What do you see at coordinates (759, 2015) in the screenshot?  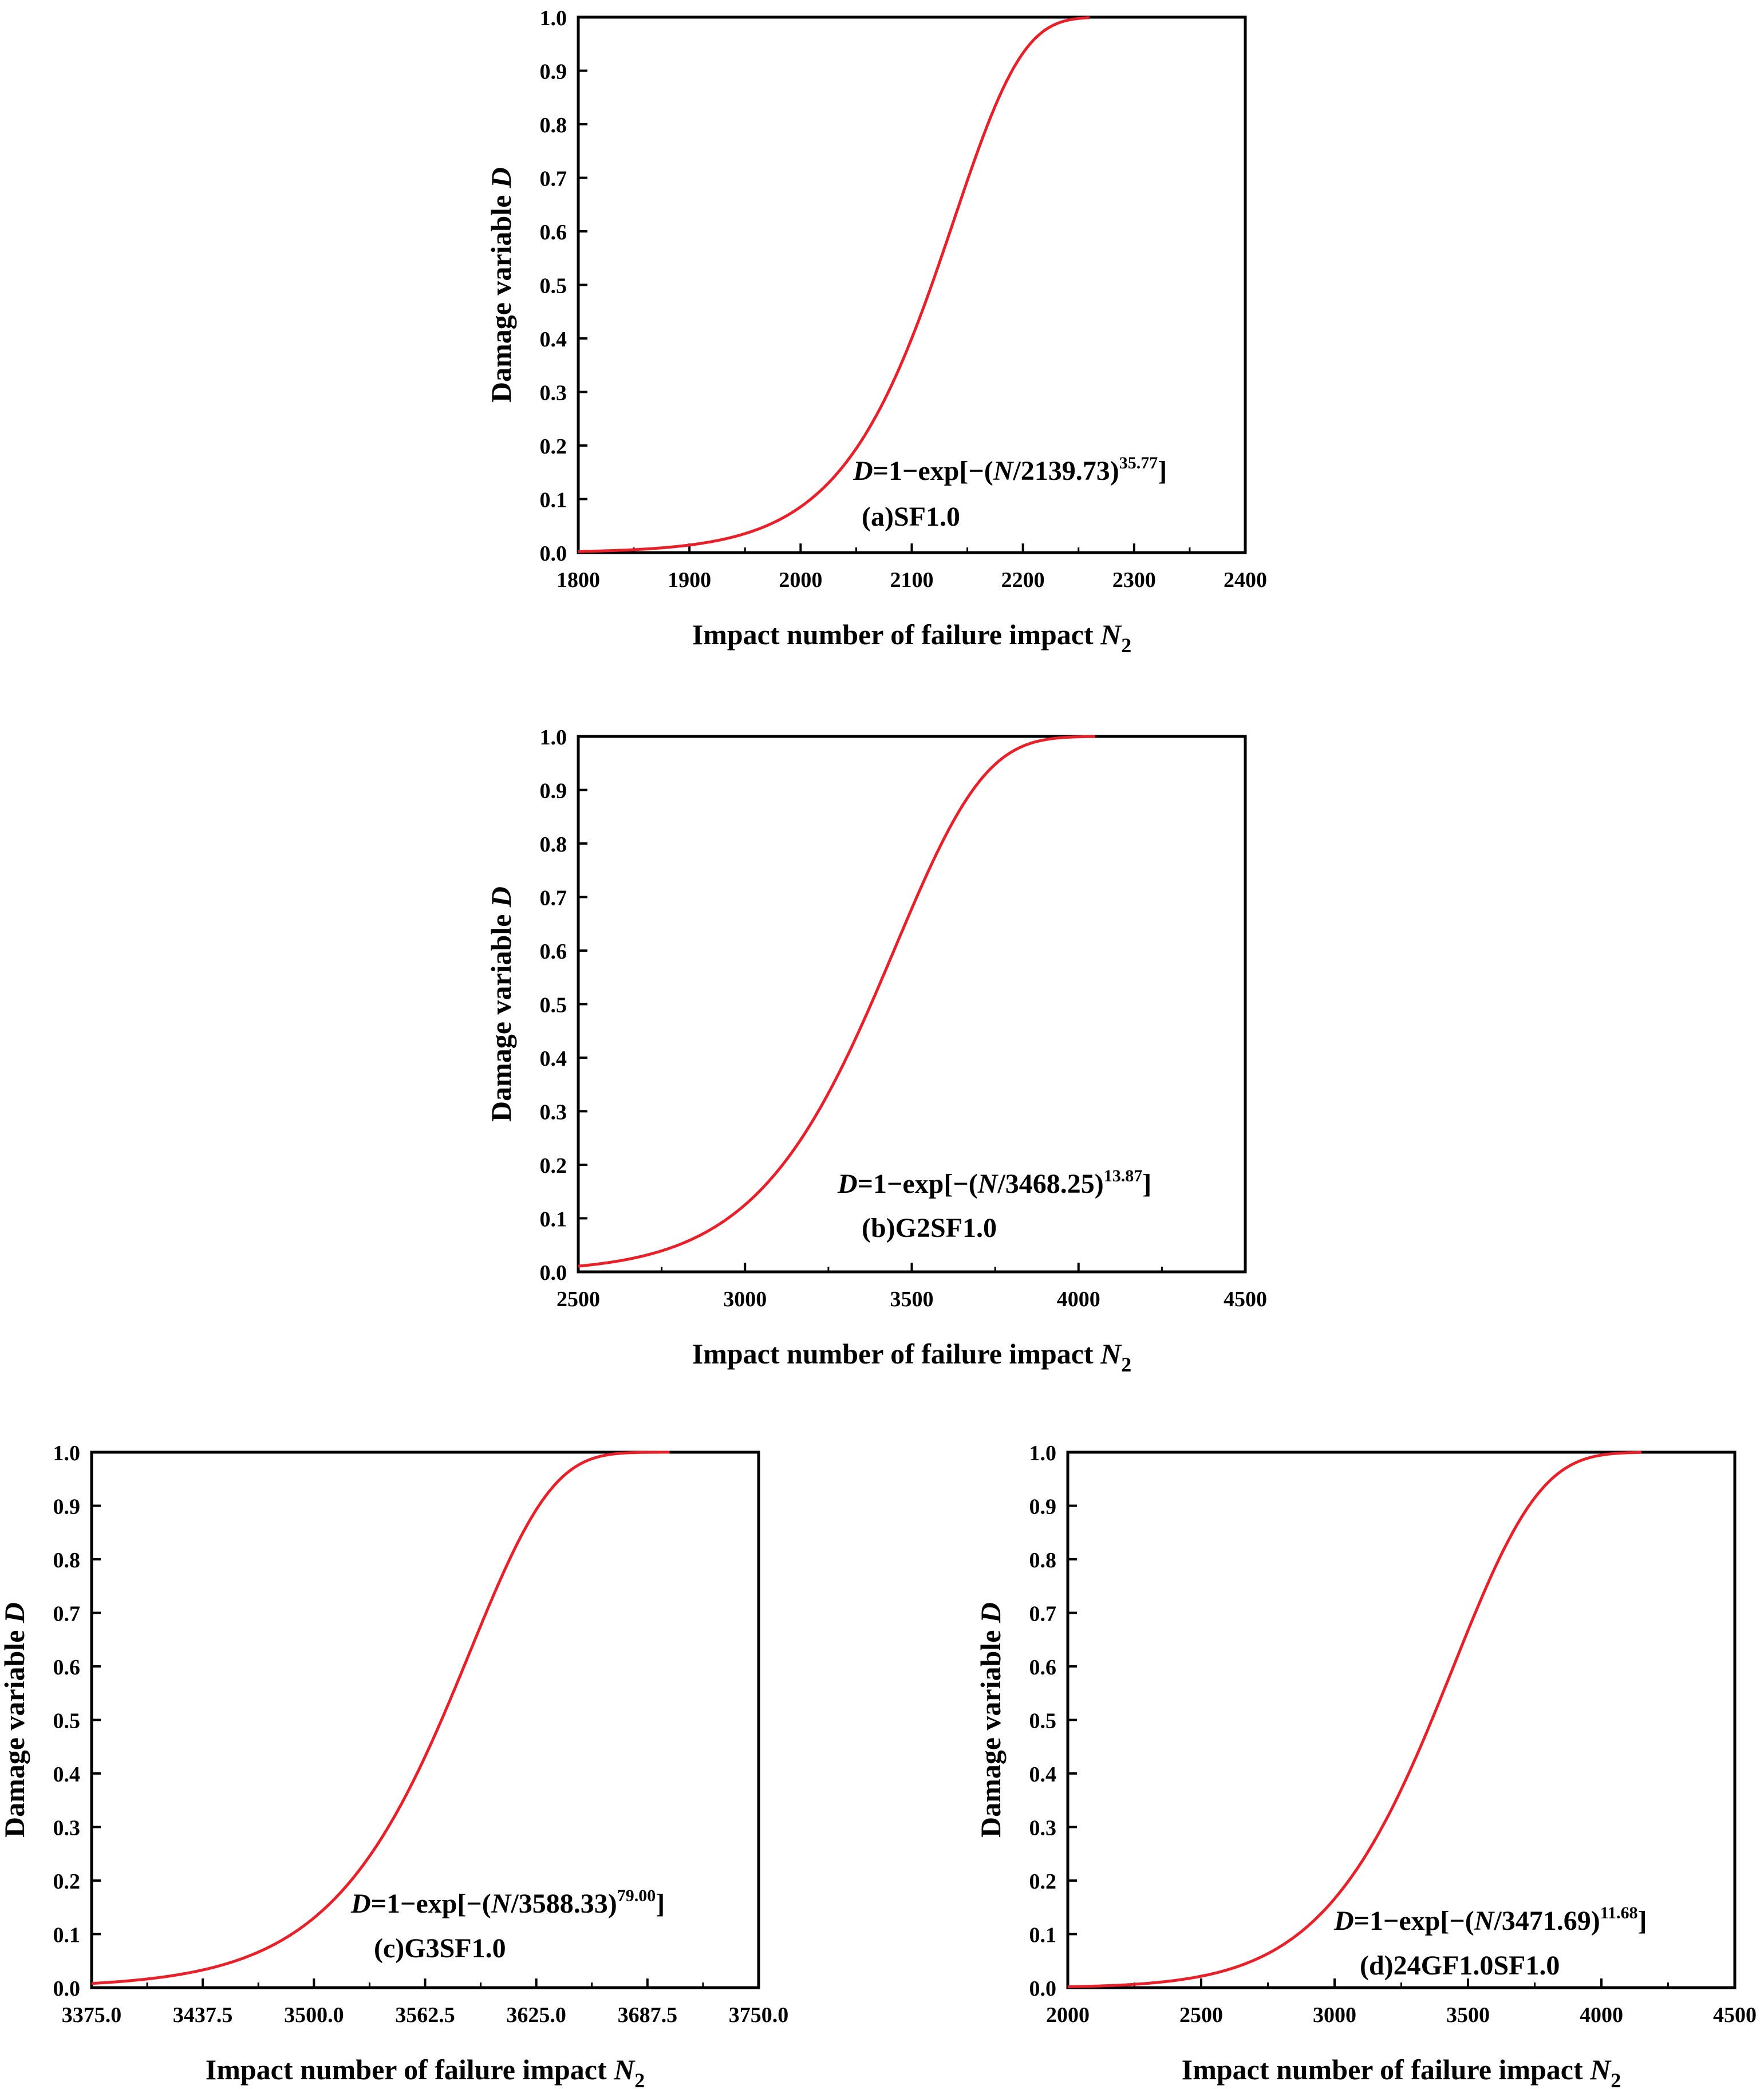 I see `x-tick-label: 3750.0` at bounding box center [759, 2015].